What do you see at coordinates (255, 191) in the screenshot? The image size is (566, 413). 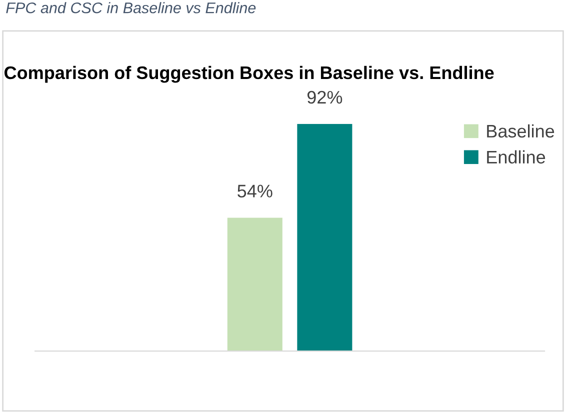 I see `data-label: 54%` at bounding box center [255, 191].